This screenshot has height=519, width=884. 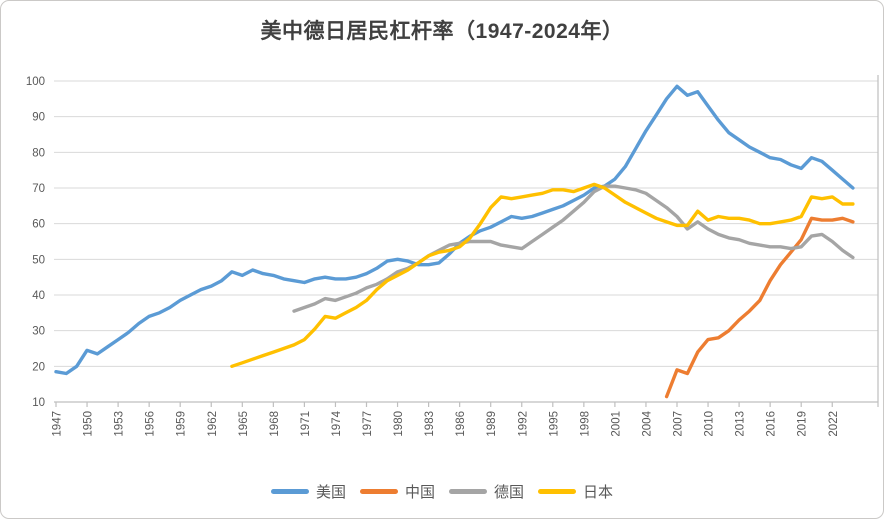 I want to click on x-tick-label: 1965, so click(x=244, y=424).